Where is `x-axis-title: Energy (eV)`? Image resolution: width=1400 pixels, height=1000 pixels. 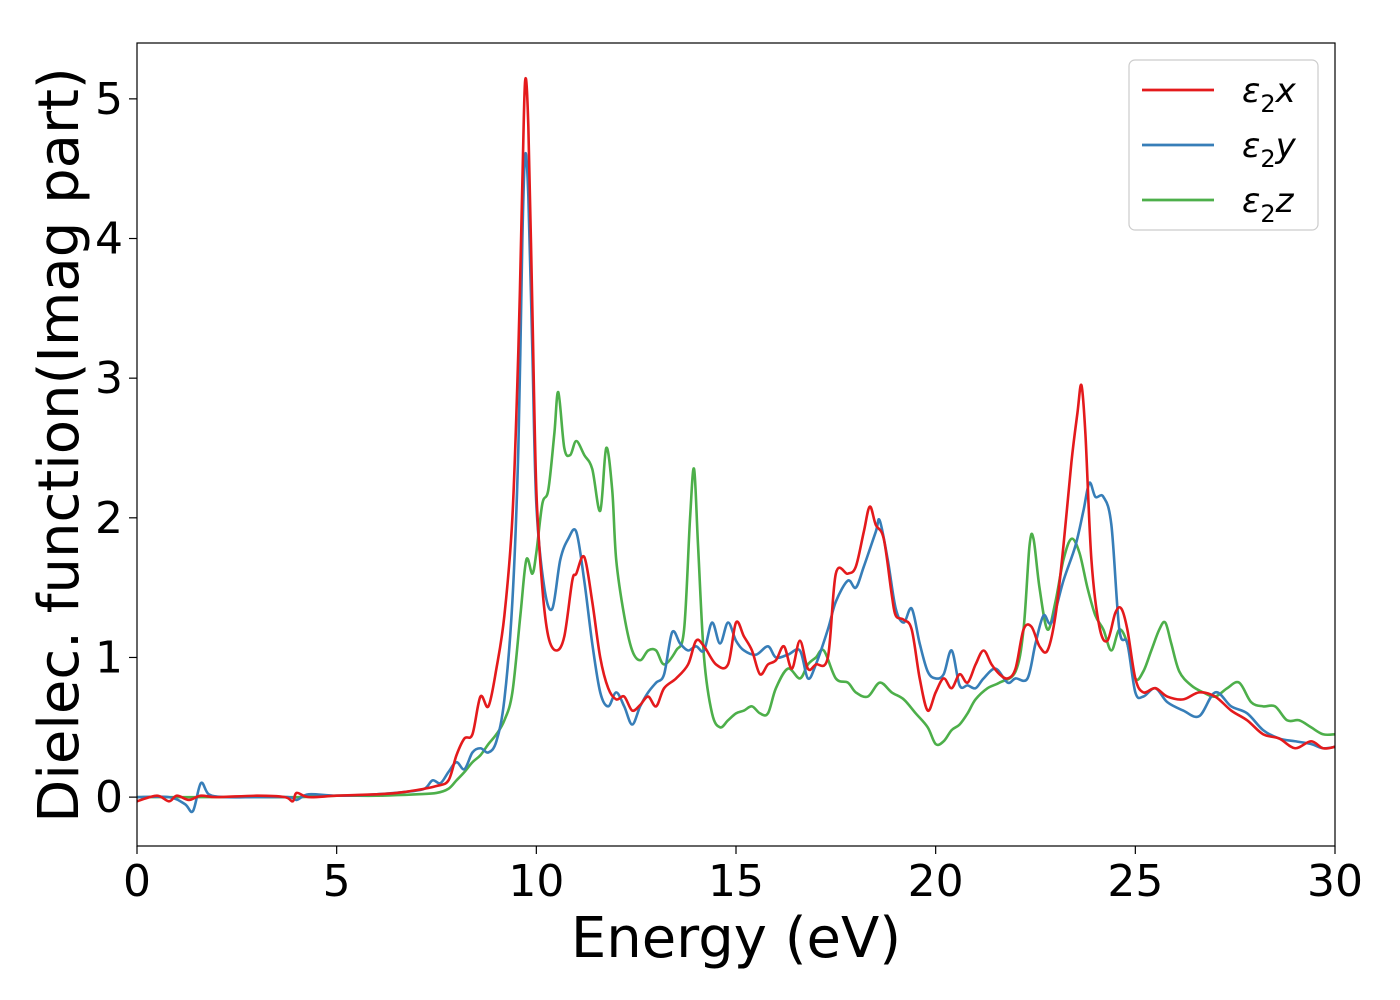 x-axis-title: Energy (eV) is located at coordinates (736, 938).